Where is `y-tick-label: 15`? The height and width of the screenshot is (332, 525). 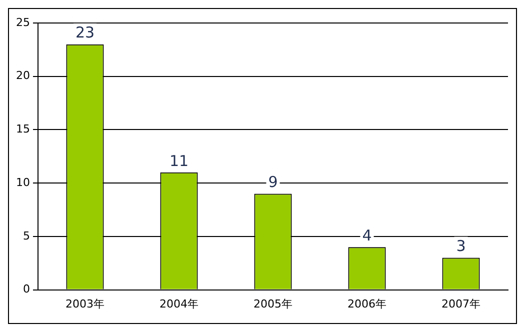 y-tick-label: 15 is located at coordinates (23, 129).